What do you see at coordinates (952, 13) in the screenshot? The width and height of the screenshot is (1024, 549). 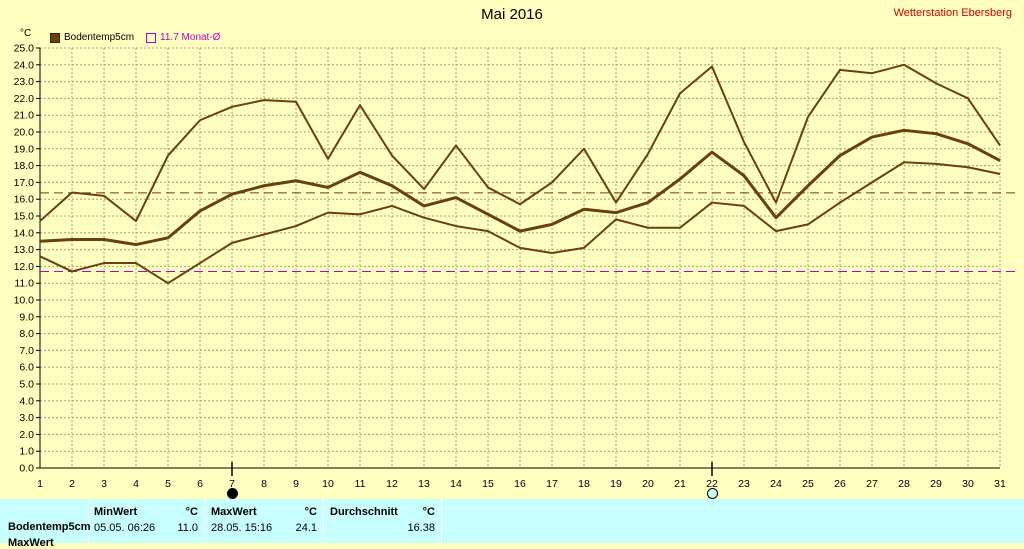 I see `station-name: Wetterstation Ebersberg` at bounding box center [952, 13].